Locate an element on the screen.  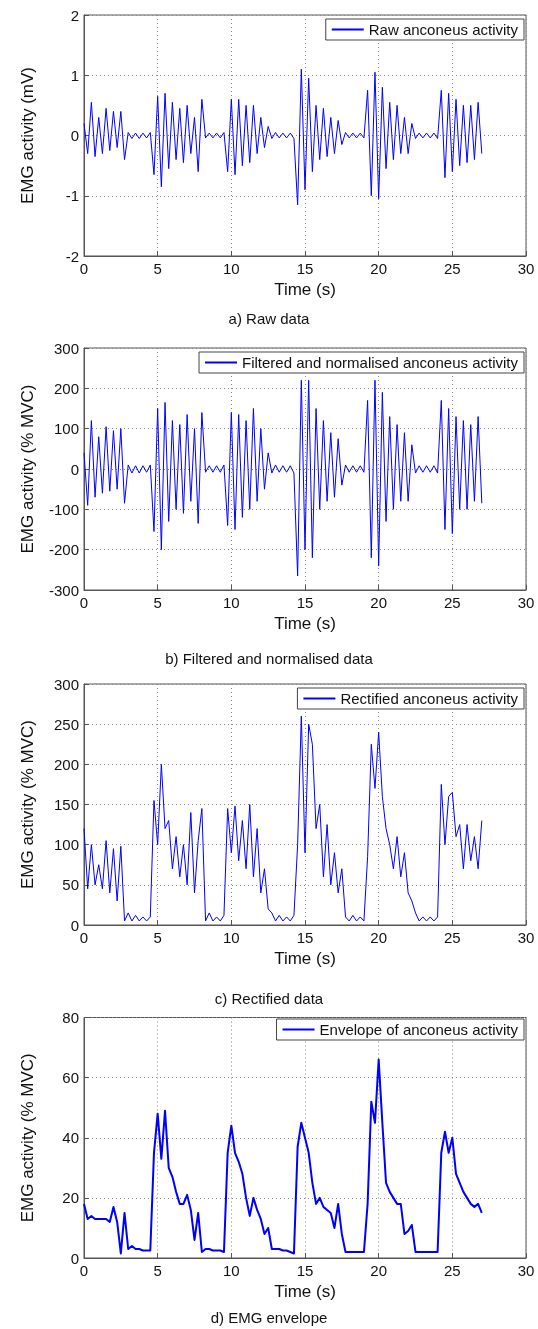
text: c) Rectified data is located at coordinates (269, 998).